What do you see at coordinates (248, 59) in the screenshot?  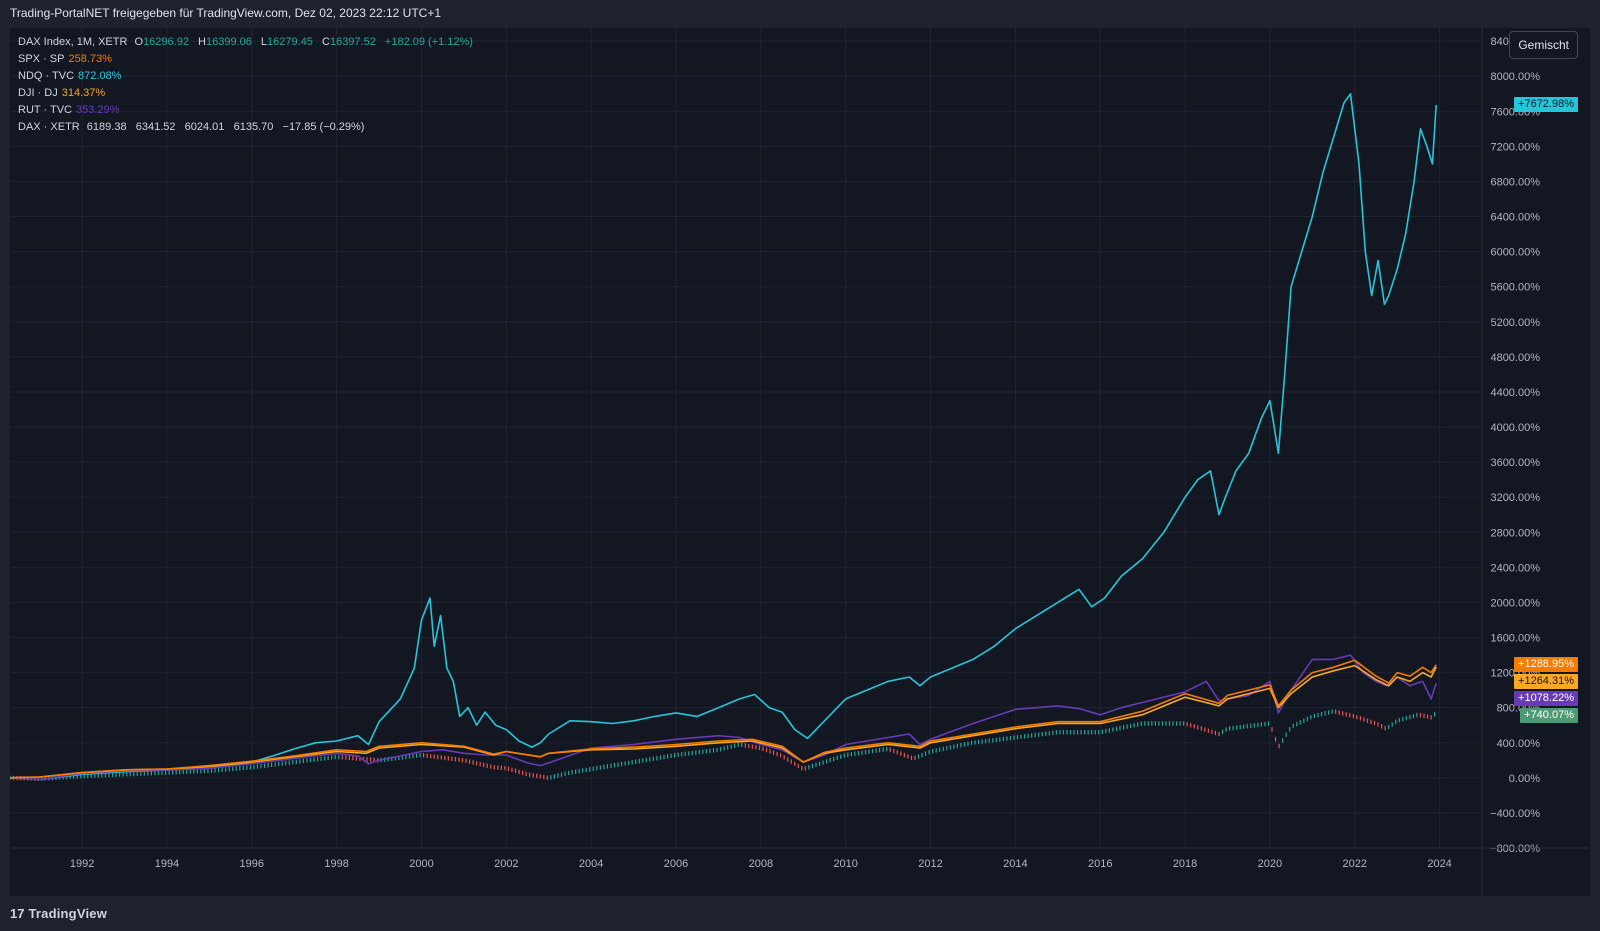 I see `legend-series-row: SPX · SP 258.73%` at bounding box center [248, 59].